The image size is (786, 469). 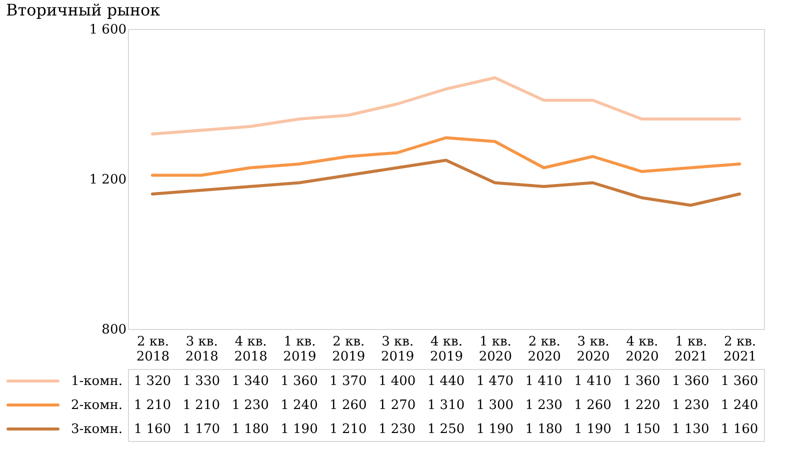 What do you see at coordinates (96, 429) in the screenshot?
I see `legend-label: 3-комн.` at bounding box center [96, 429].